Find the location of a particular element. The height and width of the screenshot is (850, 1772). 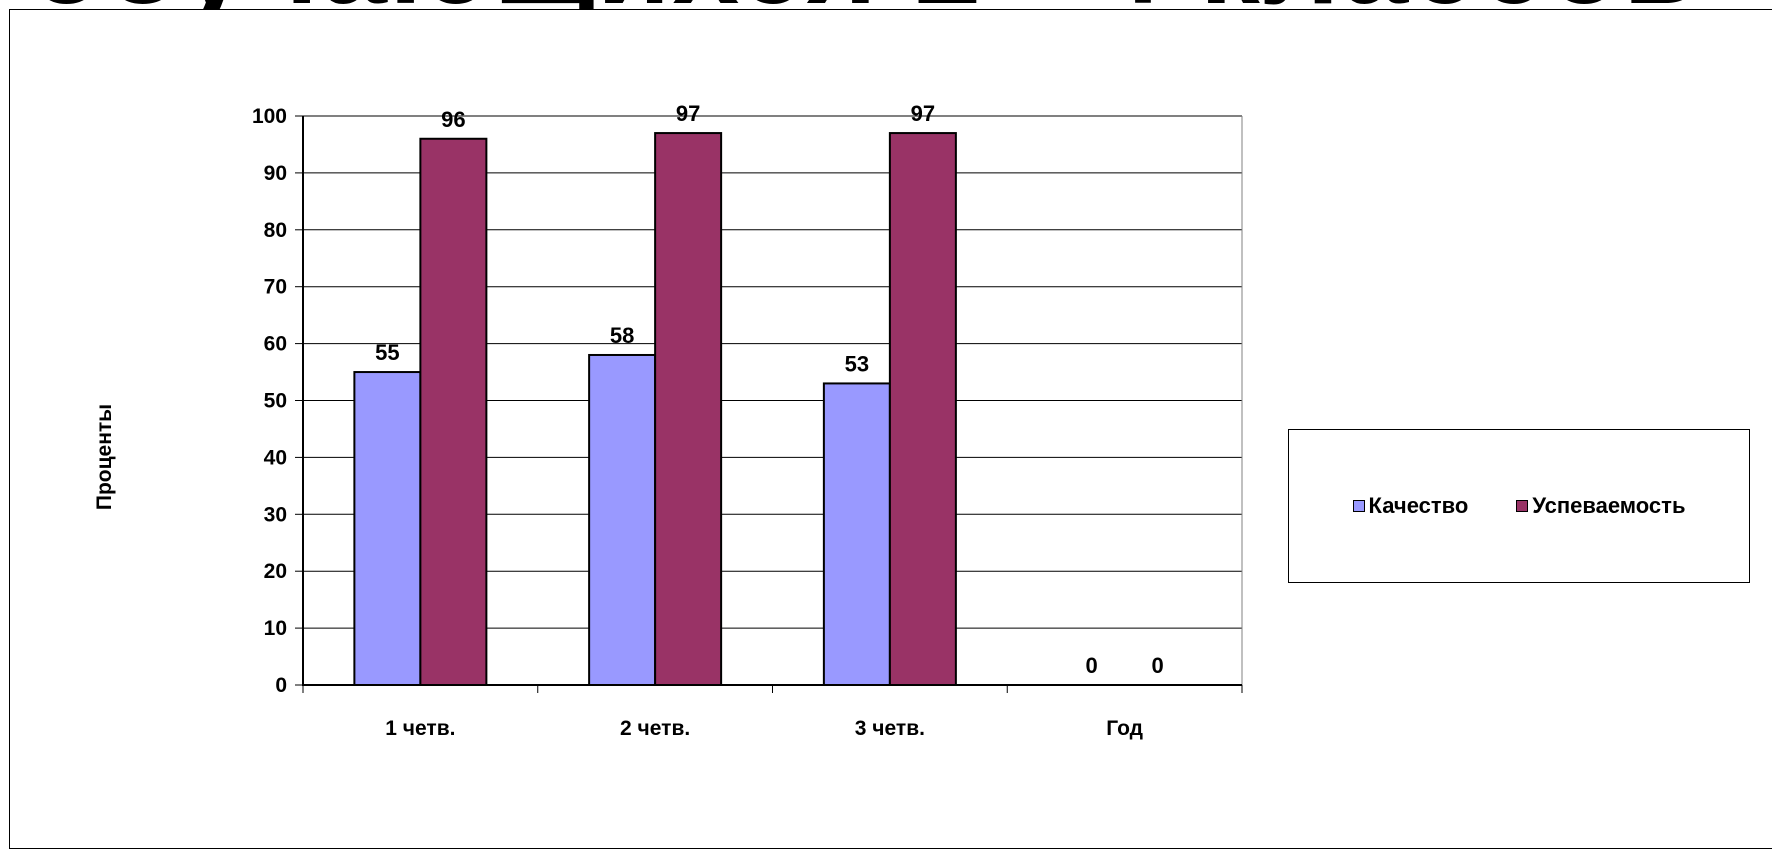

data-label-s1-c2: 97 is located at coordinates (923, 113).